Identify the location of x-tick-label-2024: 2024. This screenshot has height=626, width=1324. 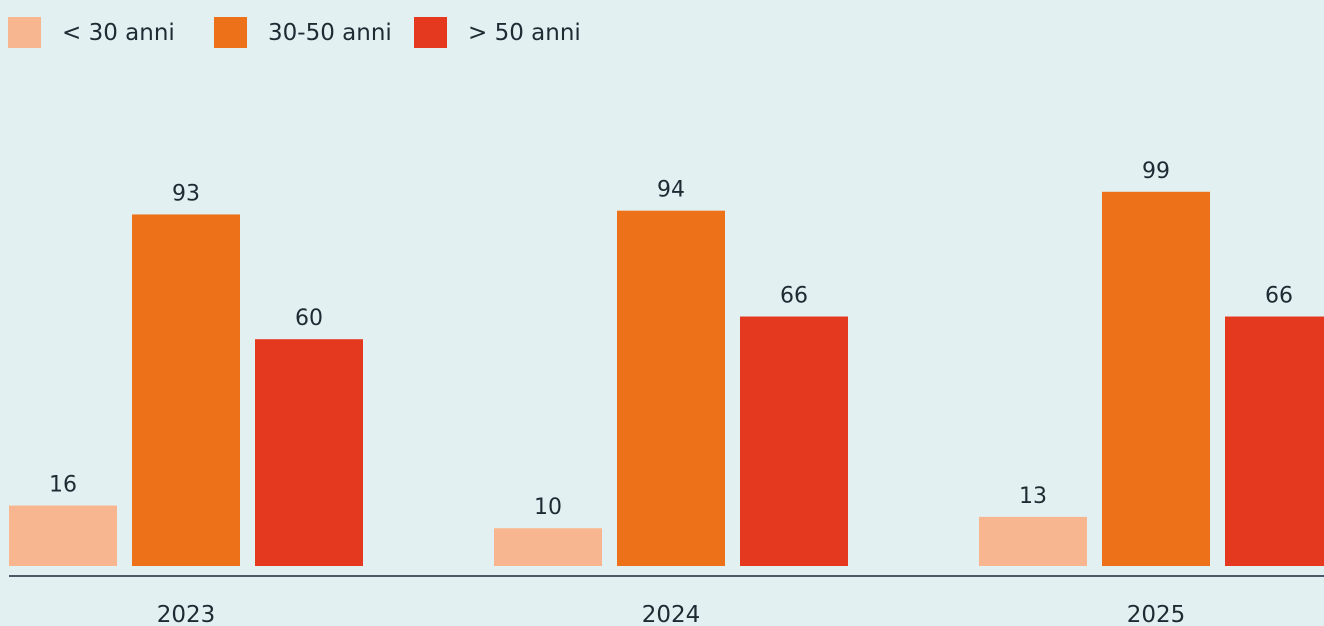
(671, 614).